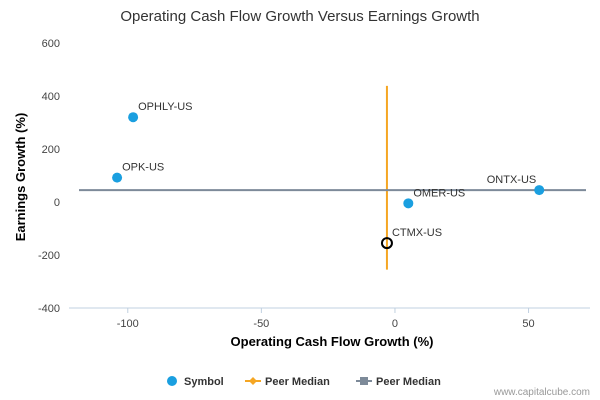 The height and width of the screenshot is (400, 600). What do you see at coordinates (57, 203) in the screenshot?
I see `y-tick-label: 0` at bounding box center [57, 203].